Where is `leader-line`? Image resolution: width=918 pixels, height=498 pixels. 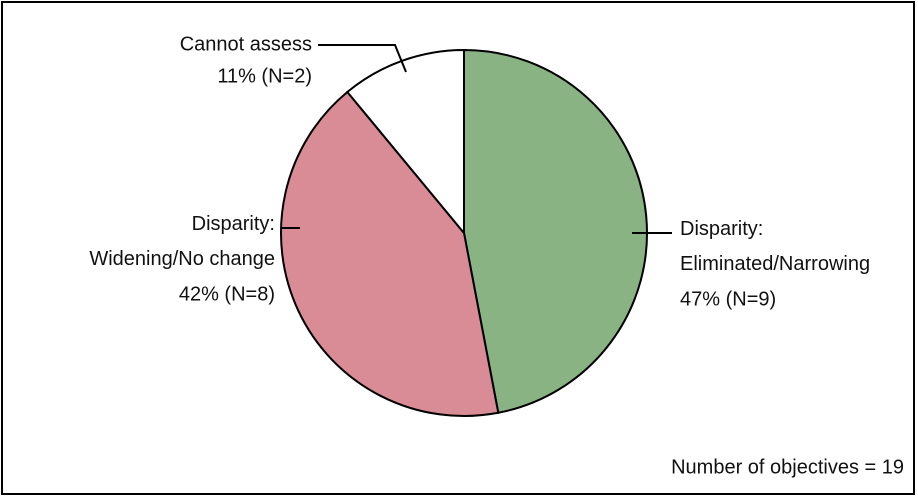 leader-line is located at coordinates (362, 58).